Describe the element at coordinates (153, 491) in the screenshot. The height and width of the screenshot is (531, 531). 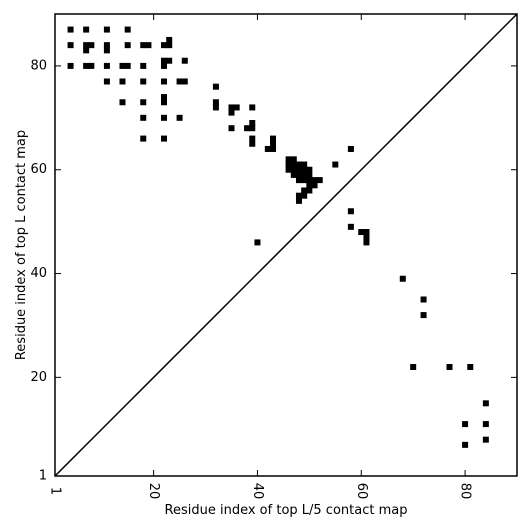
I see `x-tick-label: 20` at that location.